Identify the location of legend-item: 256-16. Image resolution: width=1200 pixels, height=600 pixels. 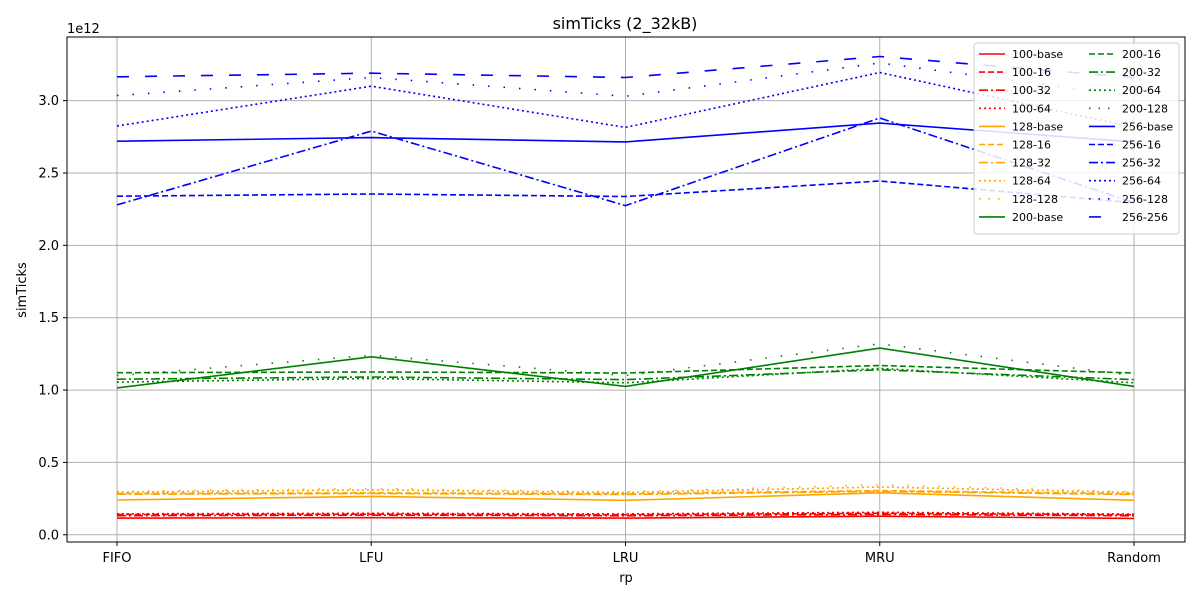
(1125, 145).